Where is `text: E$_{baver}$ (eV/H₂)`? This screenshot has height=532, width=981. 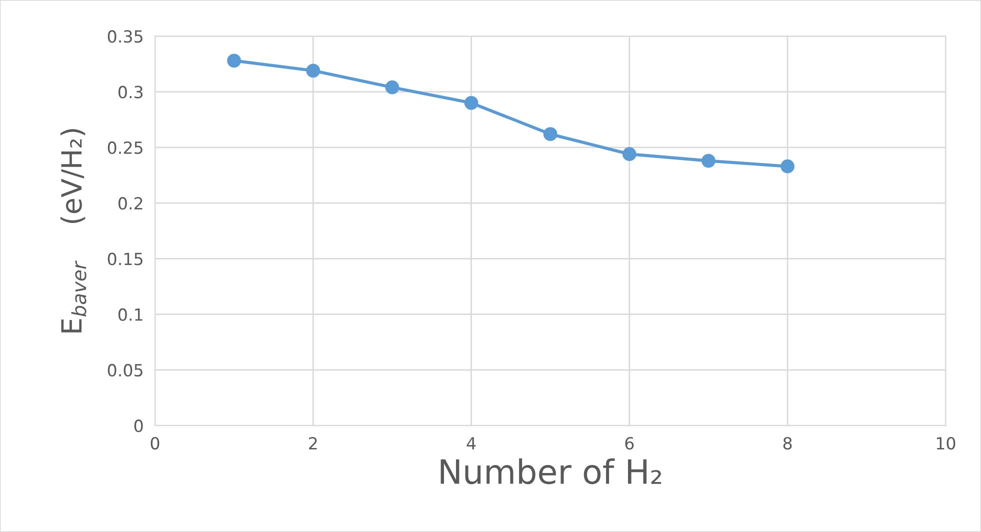 text: E$_{baver}$ (eV/H₂) is located at coordinates (73, 230).